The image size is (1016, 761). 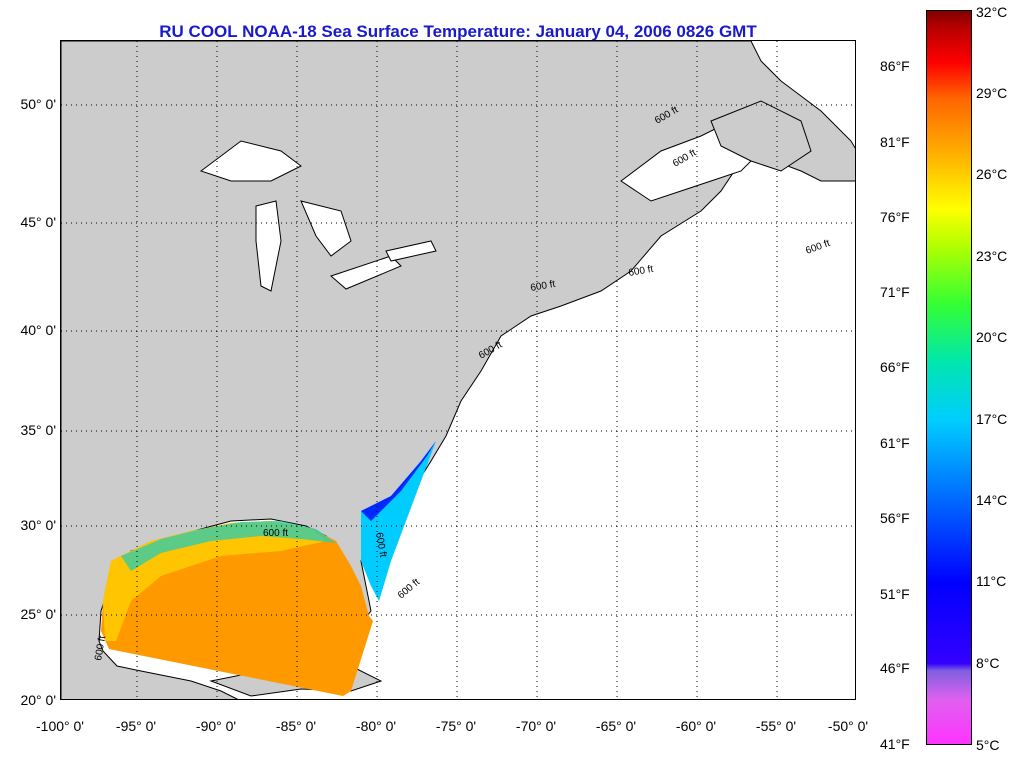 I want to click on sst-atlantic-cold-edge, so click(x=398, y=481).